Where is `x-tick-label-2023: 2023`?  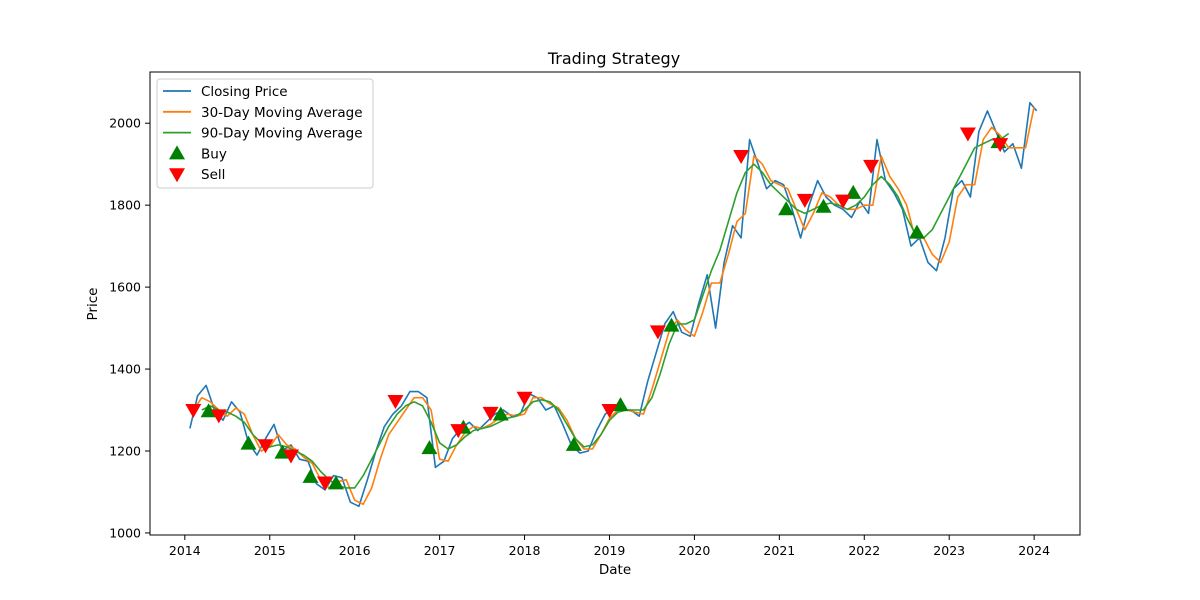 x-tick-label-2023: 2023 is located at coordinates (949, 550).